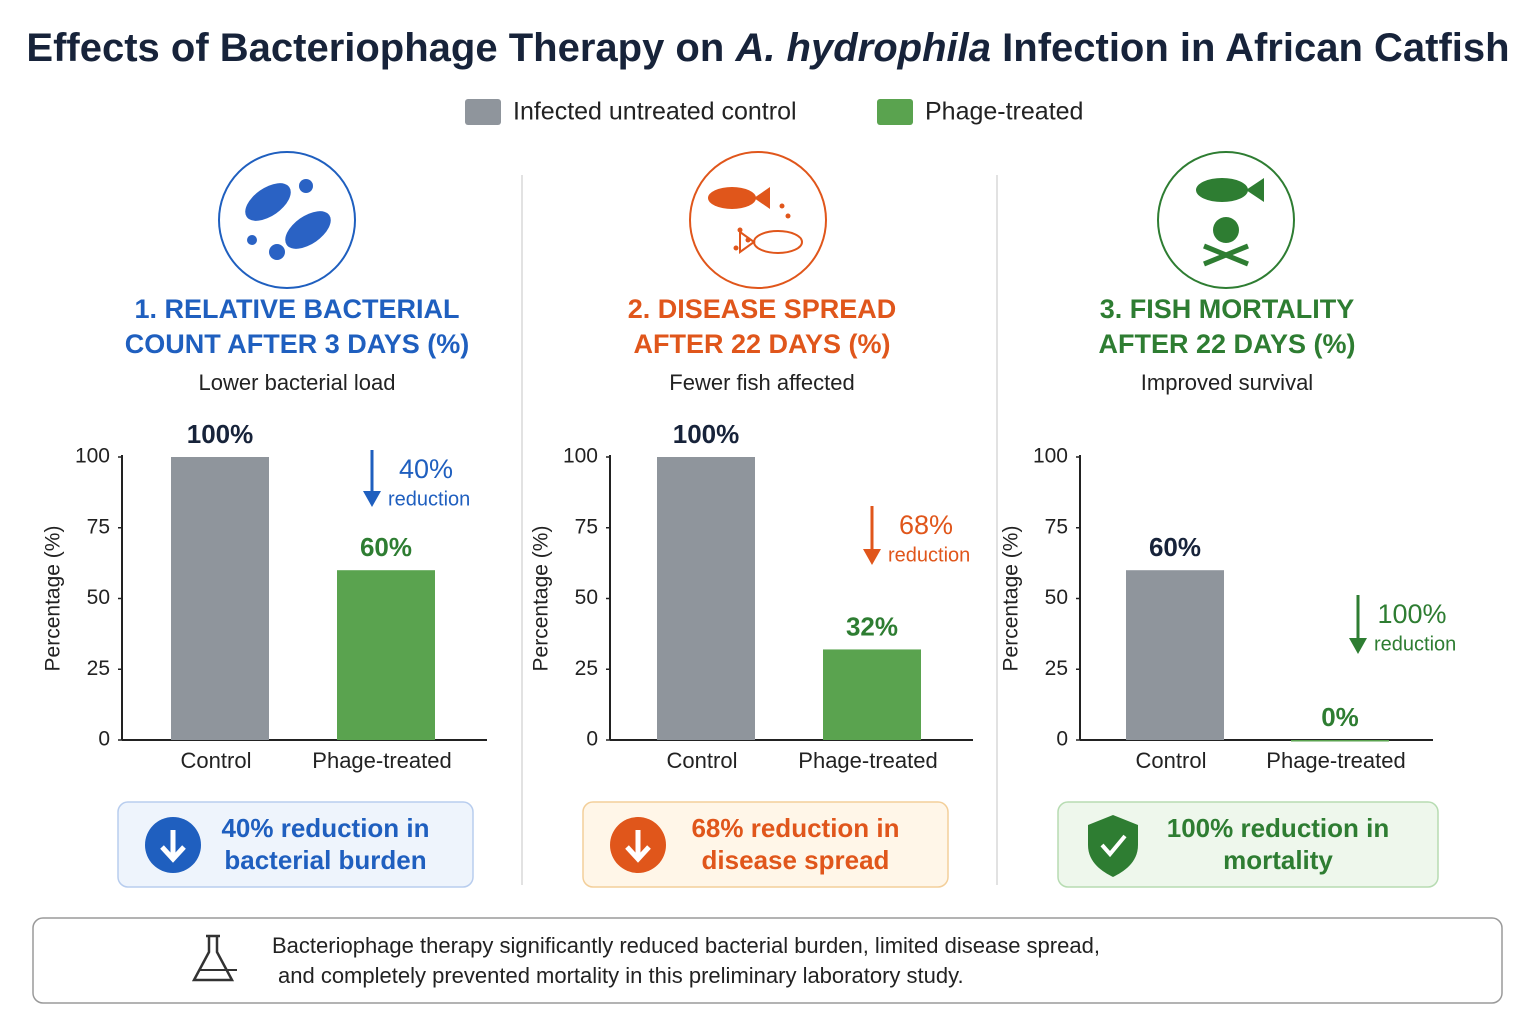 This screenshot has width=1536, height=1024. Describe the element at coordinates (926, 525) in the screenshot. I see `annotation-value: 68%` at that location.